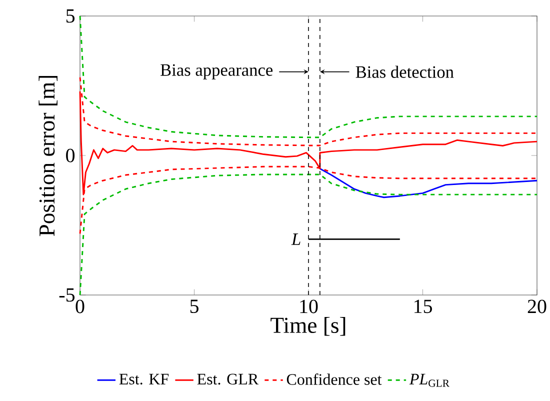 This screenshot has height=401, width=550. I want to click on annotation: L, so click(295, 239).